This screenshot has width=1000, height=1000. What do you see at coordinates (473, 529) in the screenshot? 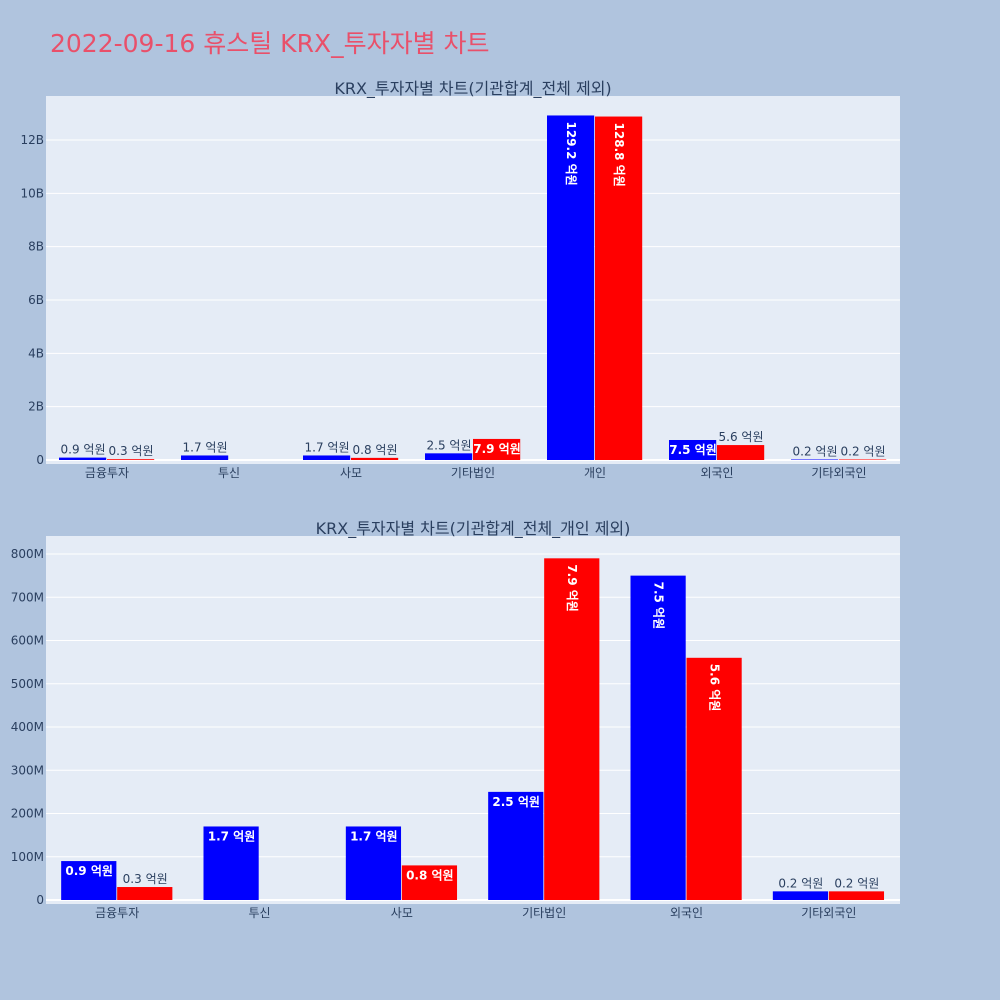
I see `chart-title: KRX_투자자별 차트(기관합계_전체_개인 제외)` at bounding box center [473, 529].